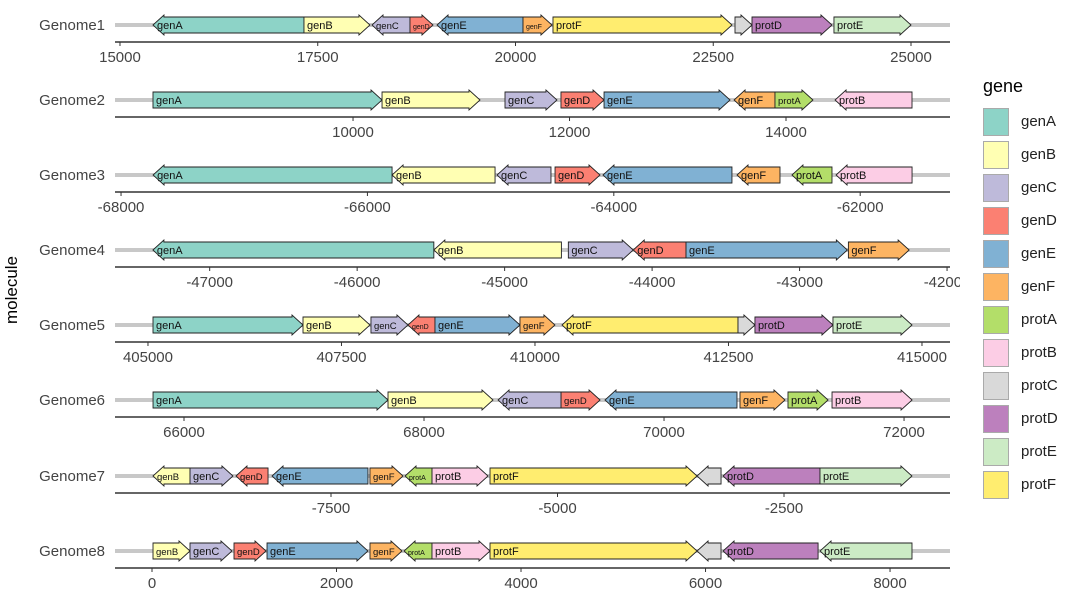  Describe the element at coordinates (786, 132) in the screenshot. I see `x-tick-label: 14000` at that location.